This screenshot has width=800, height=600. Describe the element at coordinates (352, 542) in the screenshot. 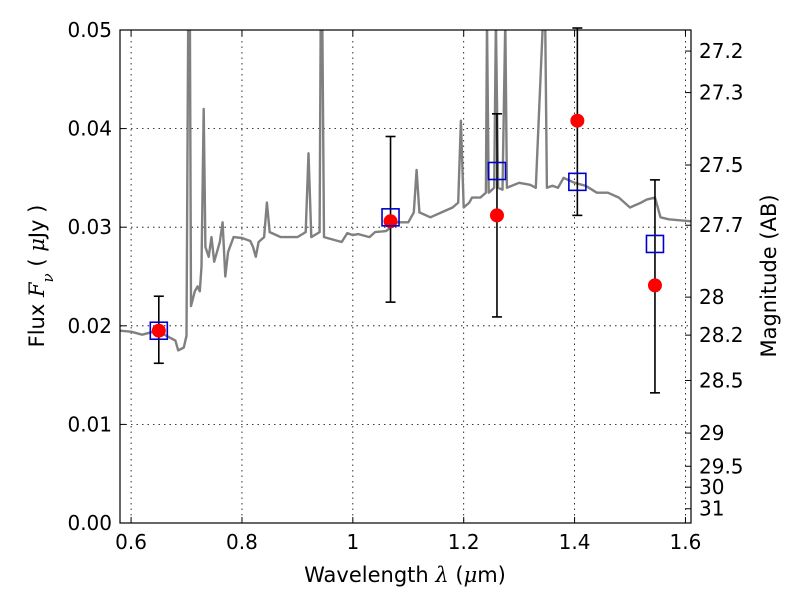

I see `x-tick-label: 1` at that location.